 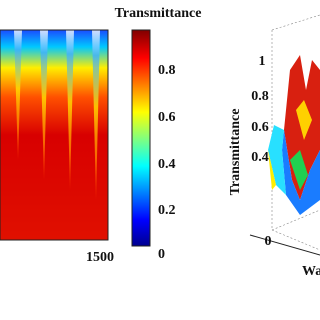 I want to click on colorbar-tick-label: 0.2, so click(x=167, y=210).